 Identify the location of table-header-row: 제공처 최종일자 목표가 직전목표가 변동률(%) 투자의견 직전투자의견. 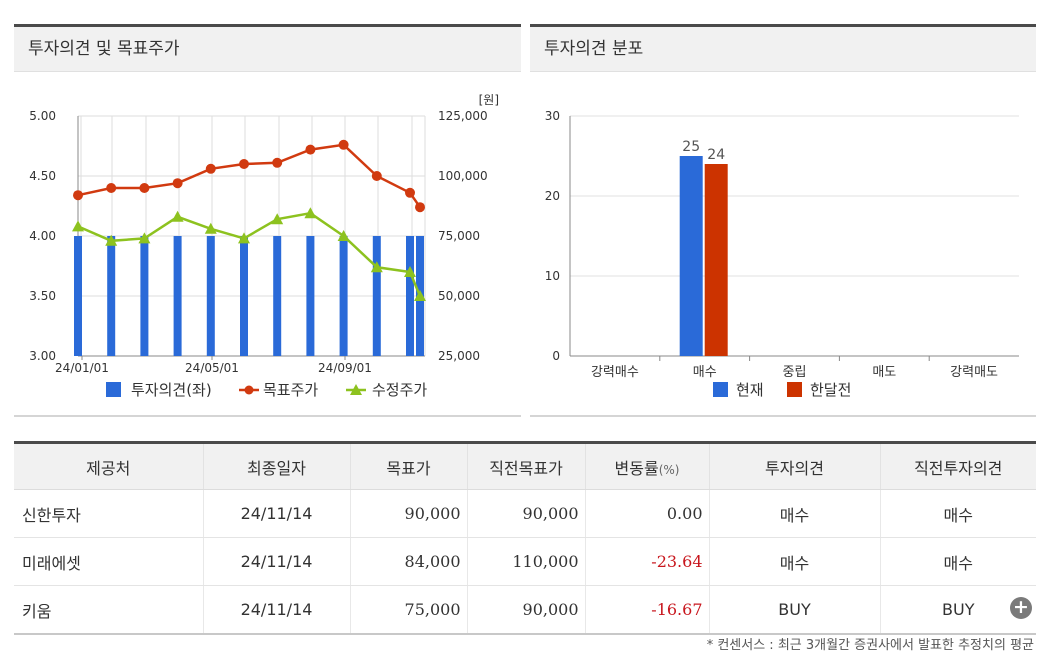
(525, 466).